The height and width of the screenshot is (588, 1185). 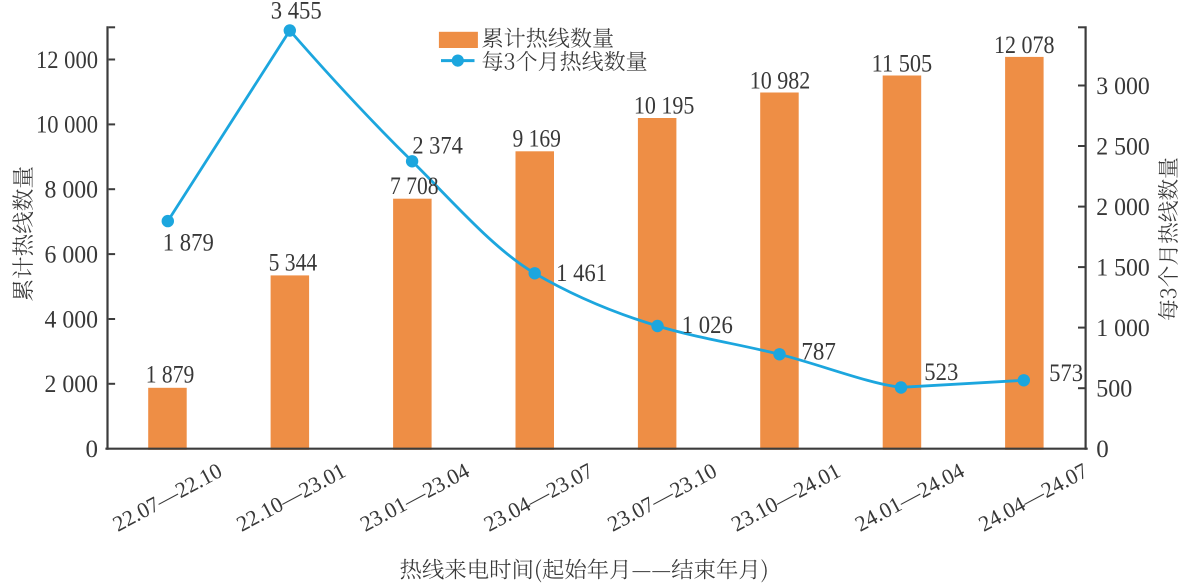 What do you see at coordinates (536, 139) in the screenshot?
I see `svg-text: 9 169` at bounding box center [536, 139].